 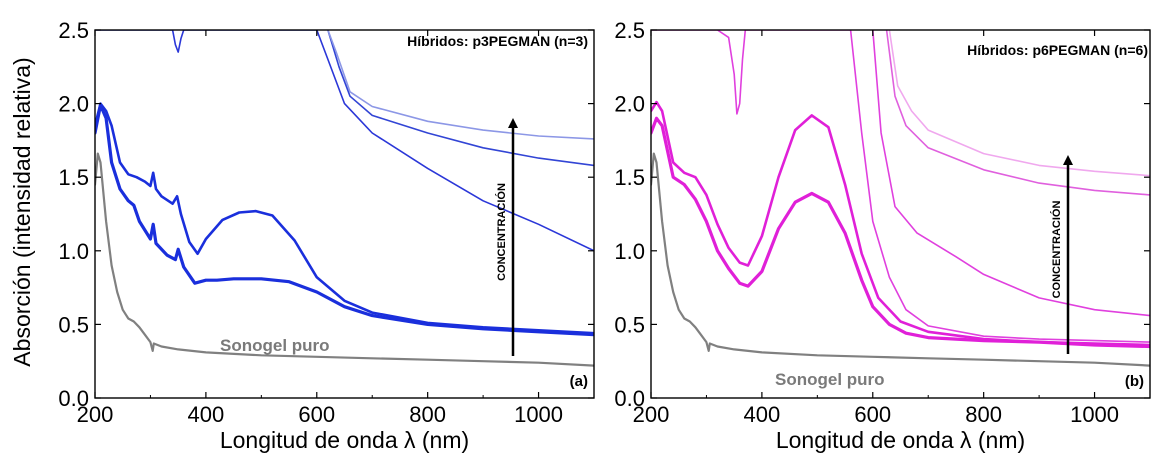 What do you see at coordinates (579, 381) in the screenshot?
I see `panel-label: (a)` at bounding box center [579, 381].